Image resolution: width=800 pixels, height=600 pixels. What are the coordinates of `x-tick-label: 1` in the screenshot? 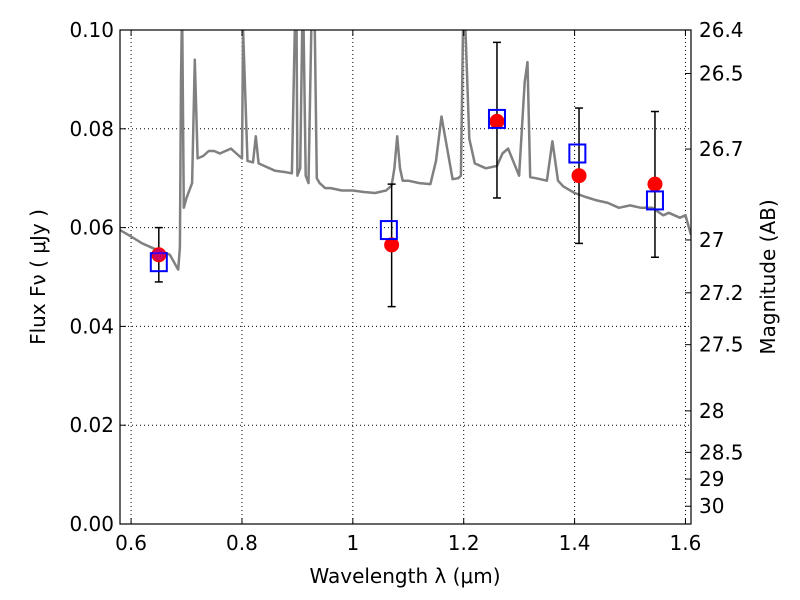 It's located at (352, 543).